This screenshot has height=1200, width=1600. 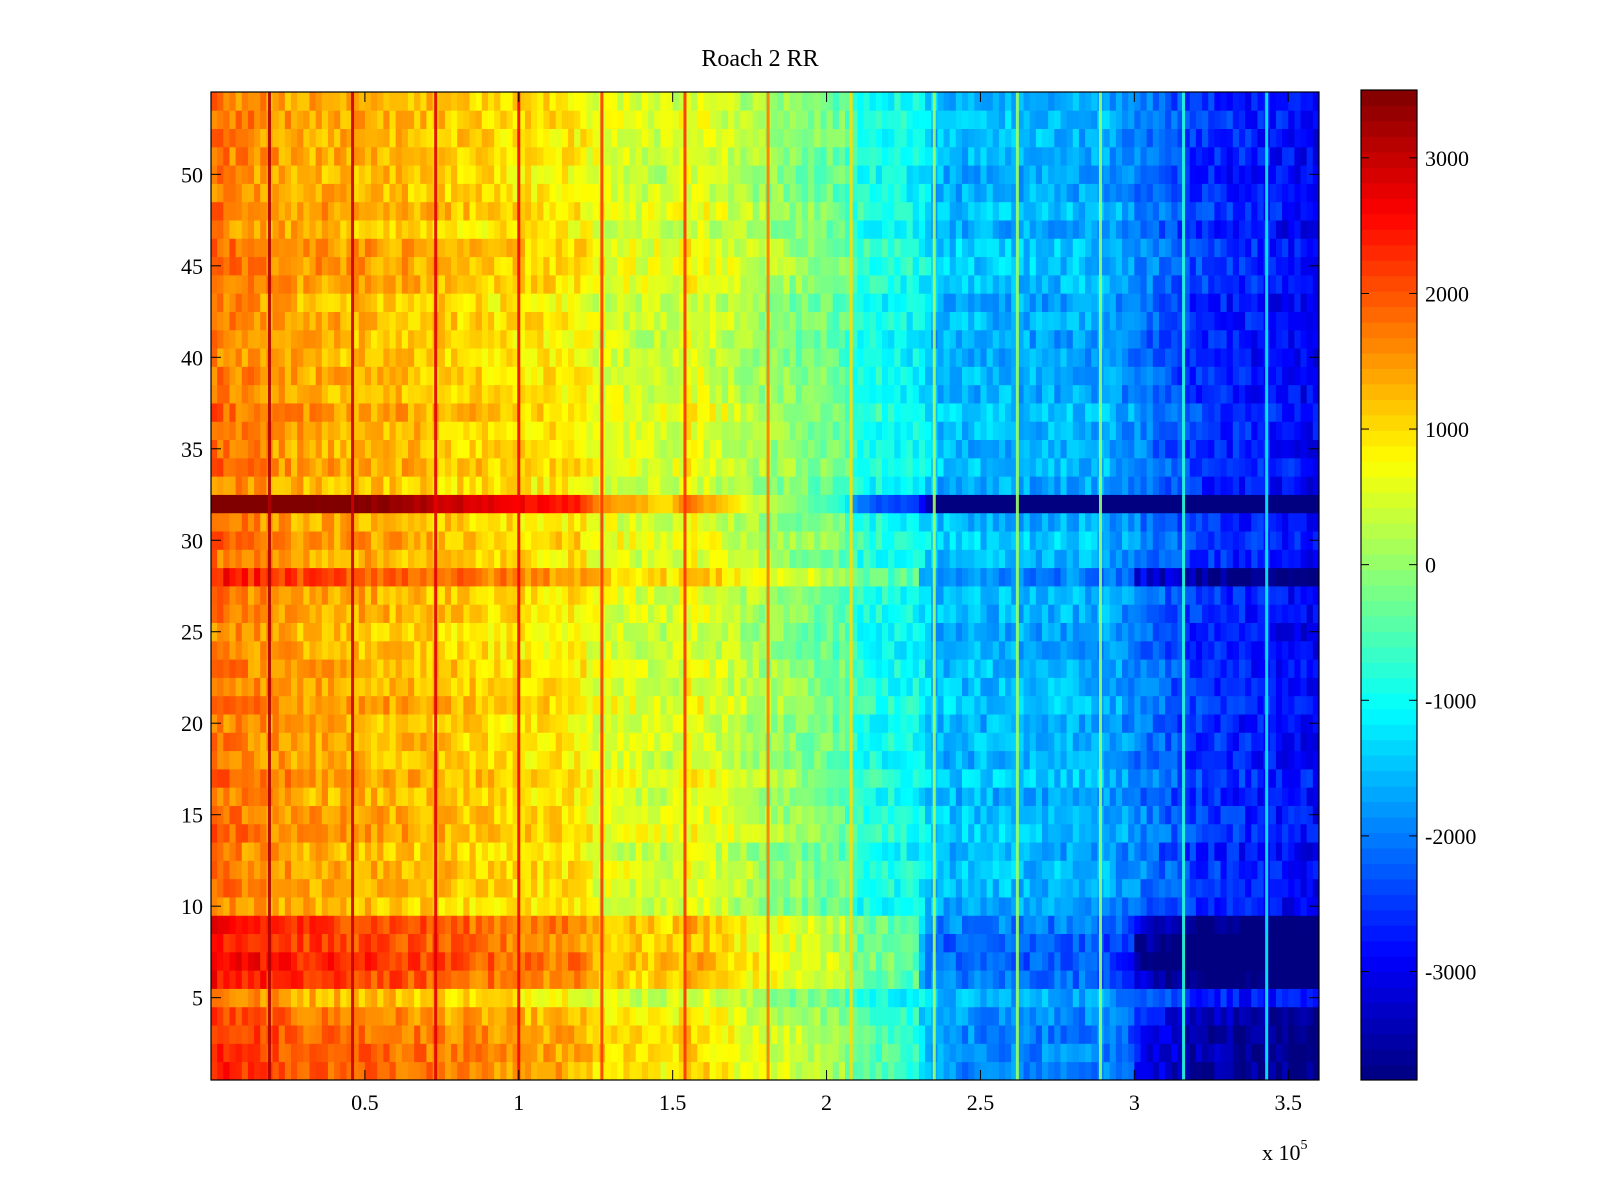 What do you see at coordinates (759, 59) in the screenshot?
I see `chart-title: Roach 2 RR` at bounding box center [759, 59].